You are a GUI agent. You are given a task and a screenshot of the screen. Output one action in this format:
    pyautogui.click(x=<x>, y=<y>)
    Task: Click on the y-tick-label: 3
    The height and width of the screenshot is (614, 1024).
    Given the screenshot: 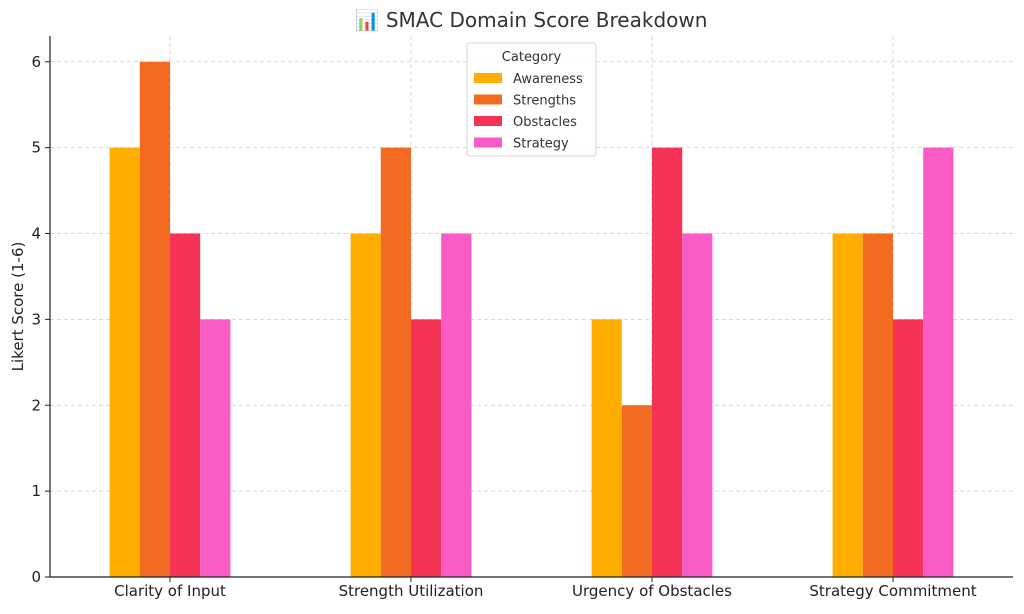 What is the action you would take?
    pyautogui.click(x=36, y=319)
    